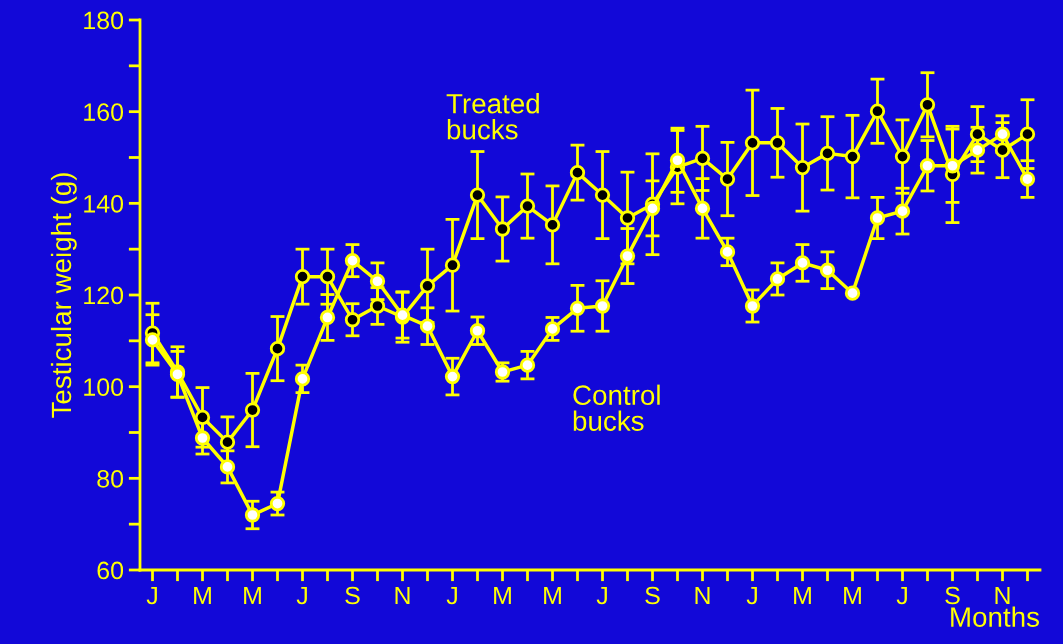 The width and height of the screenshot is (1063, 644). I want to click on y-tick-label: 100, so click(104, 387).